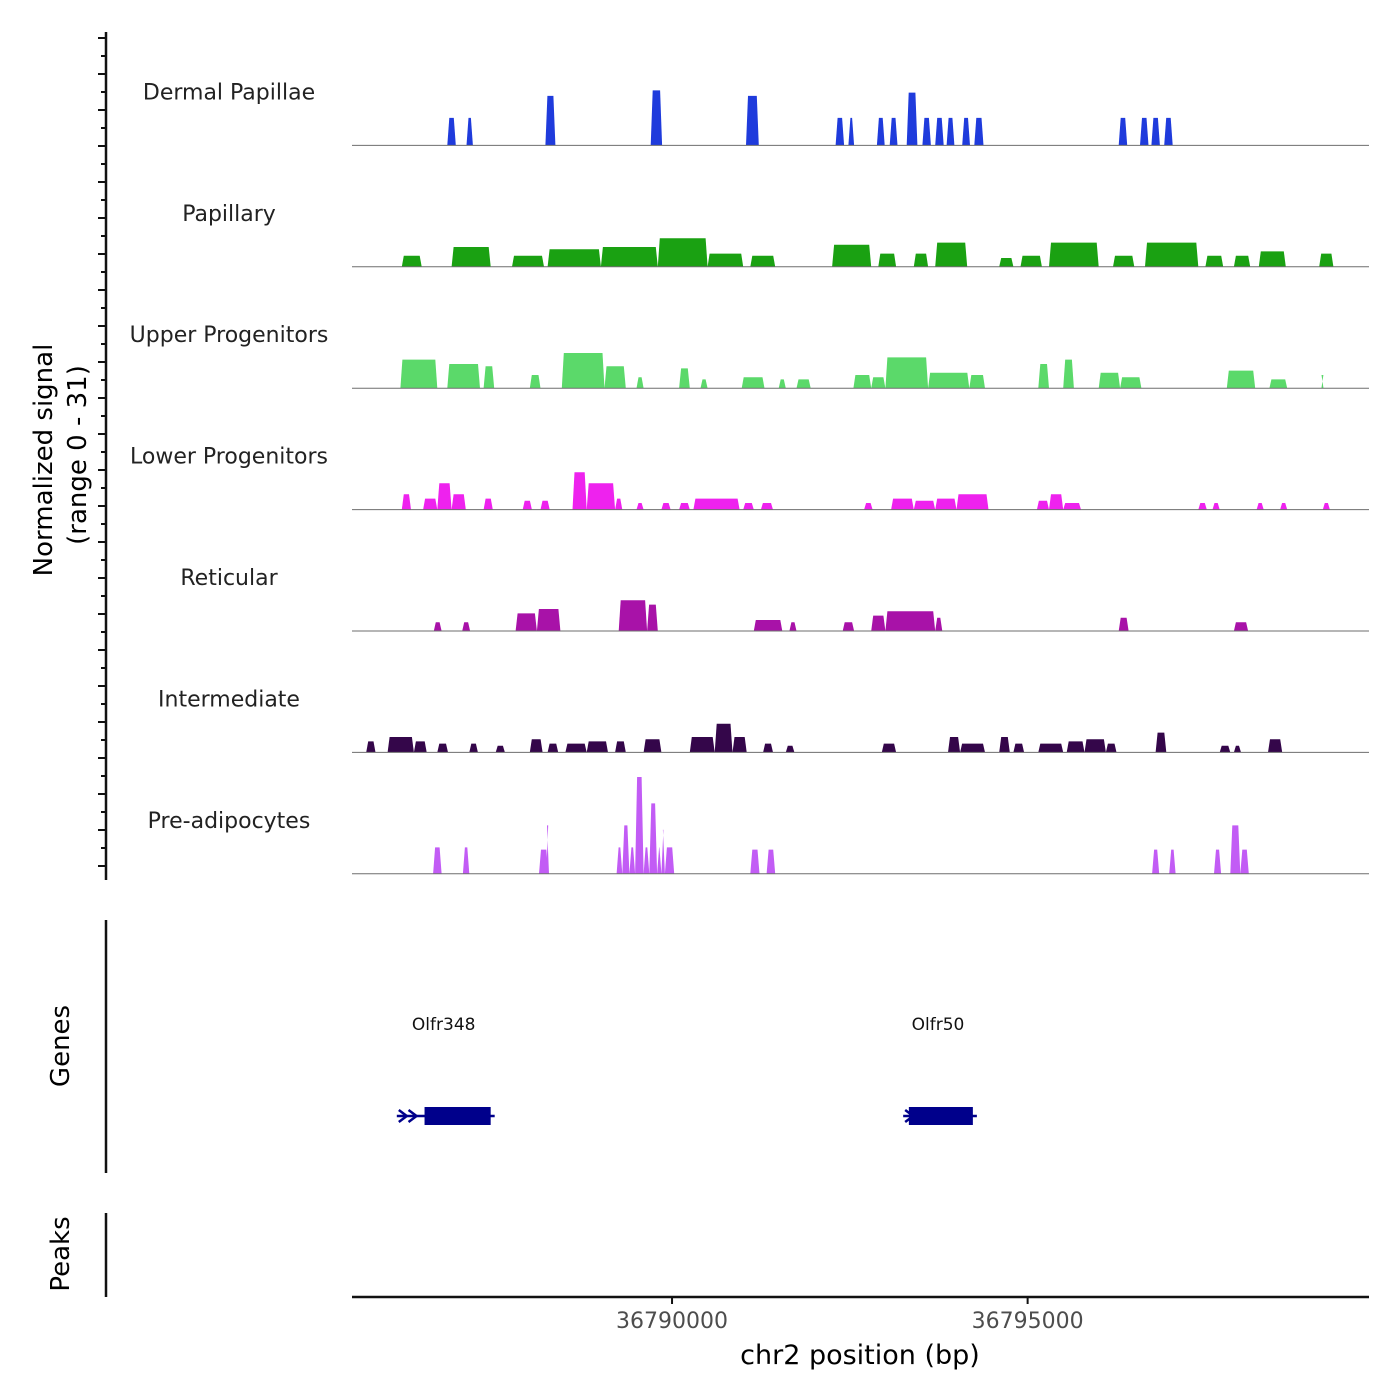 This screenshot has width=1400, height=1400. I want to click on y-axis-title-line1: Normalized signal, so click(44, 460).